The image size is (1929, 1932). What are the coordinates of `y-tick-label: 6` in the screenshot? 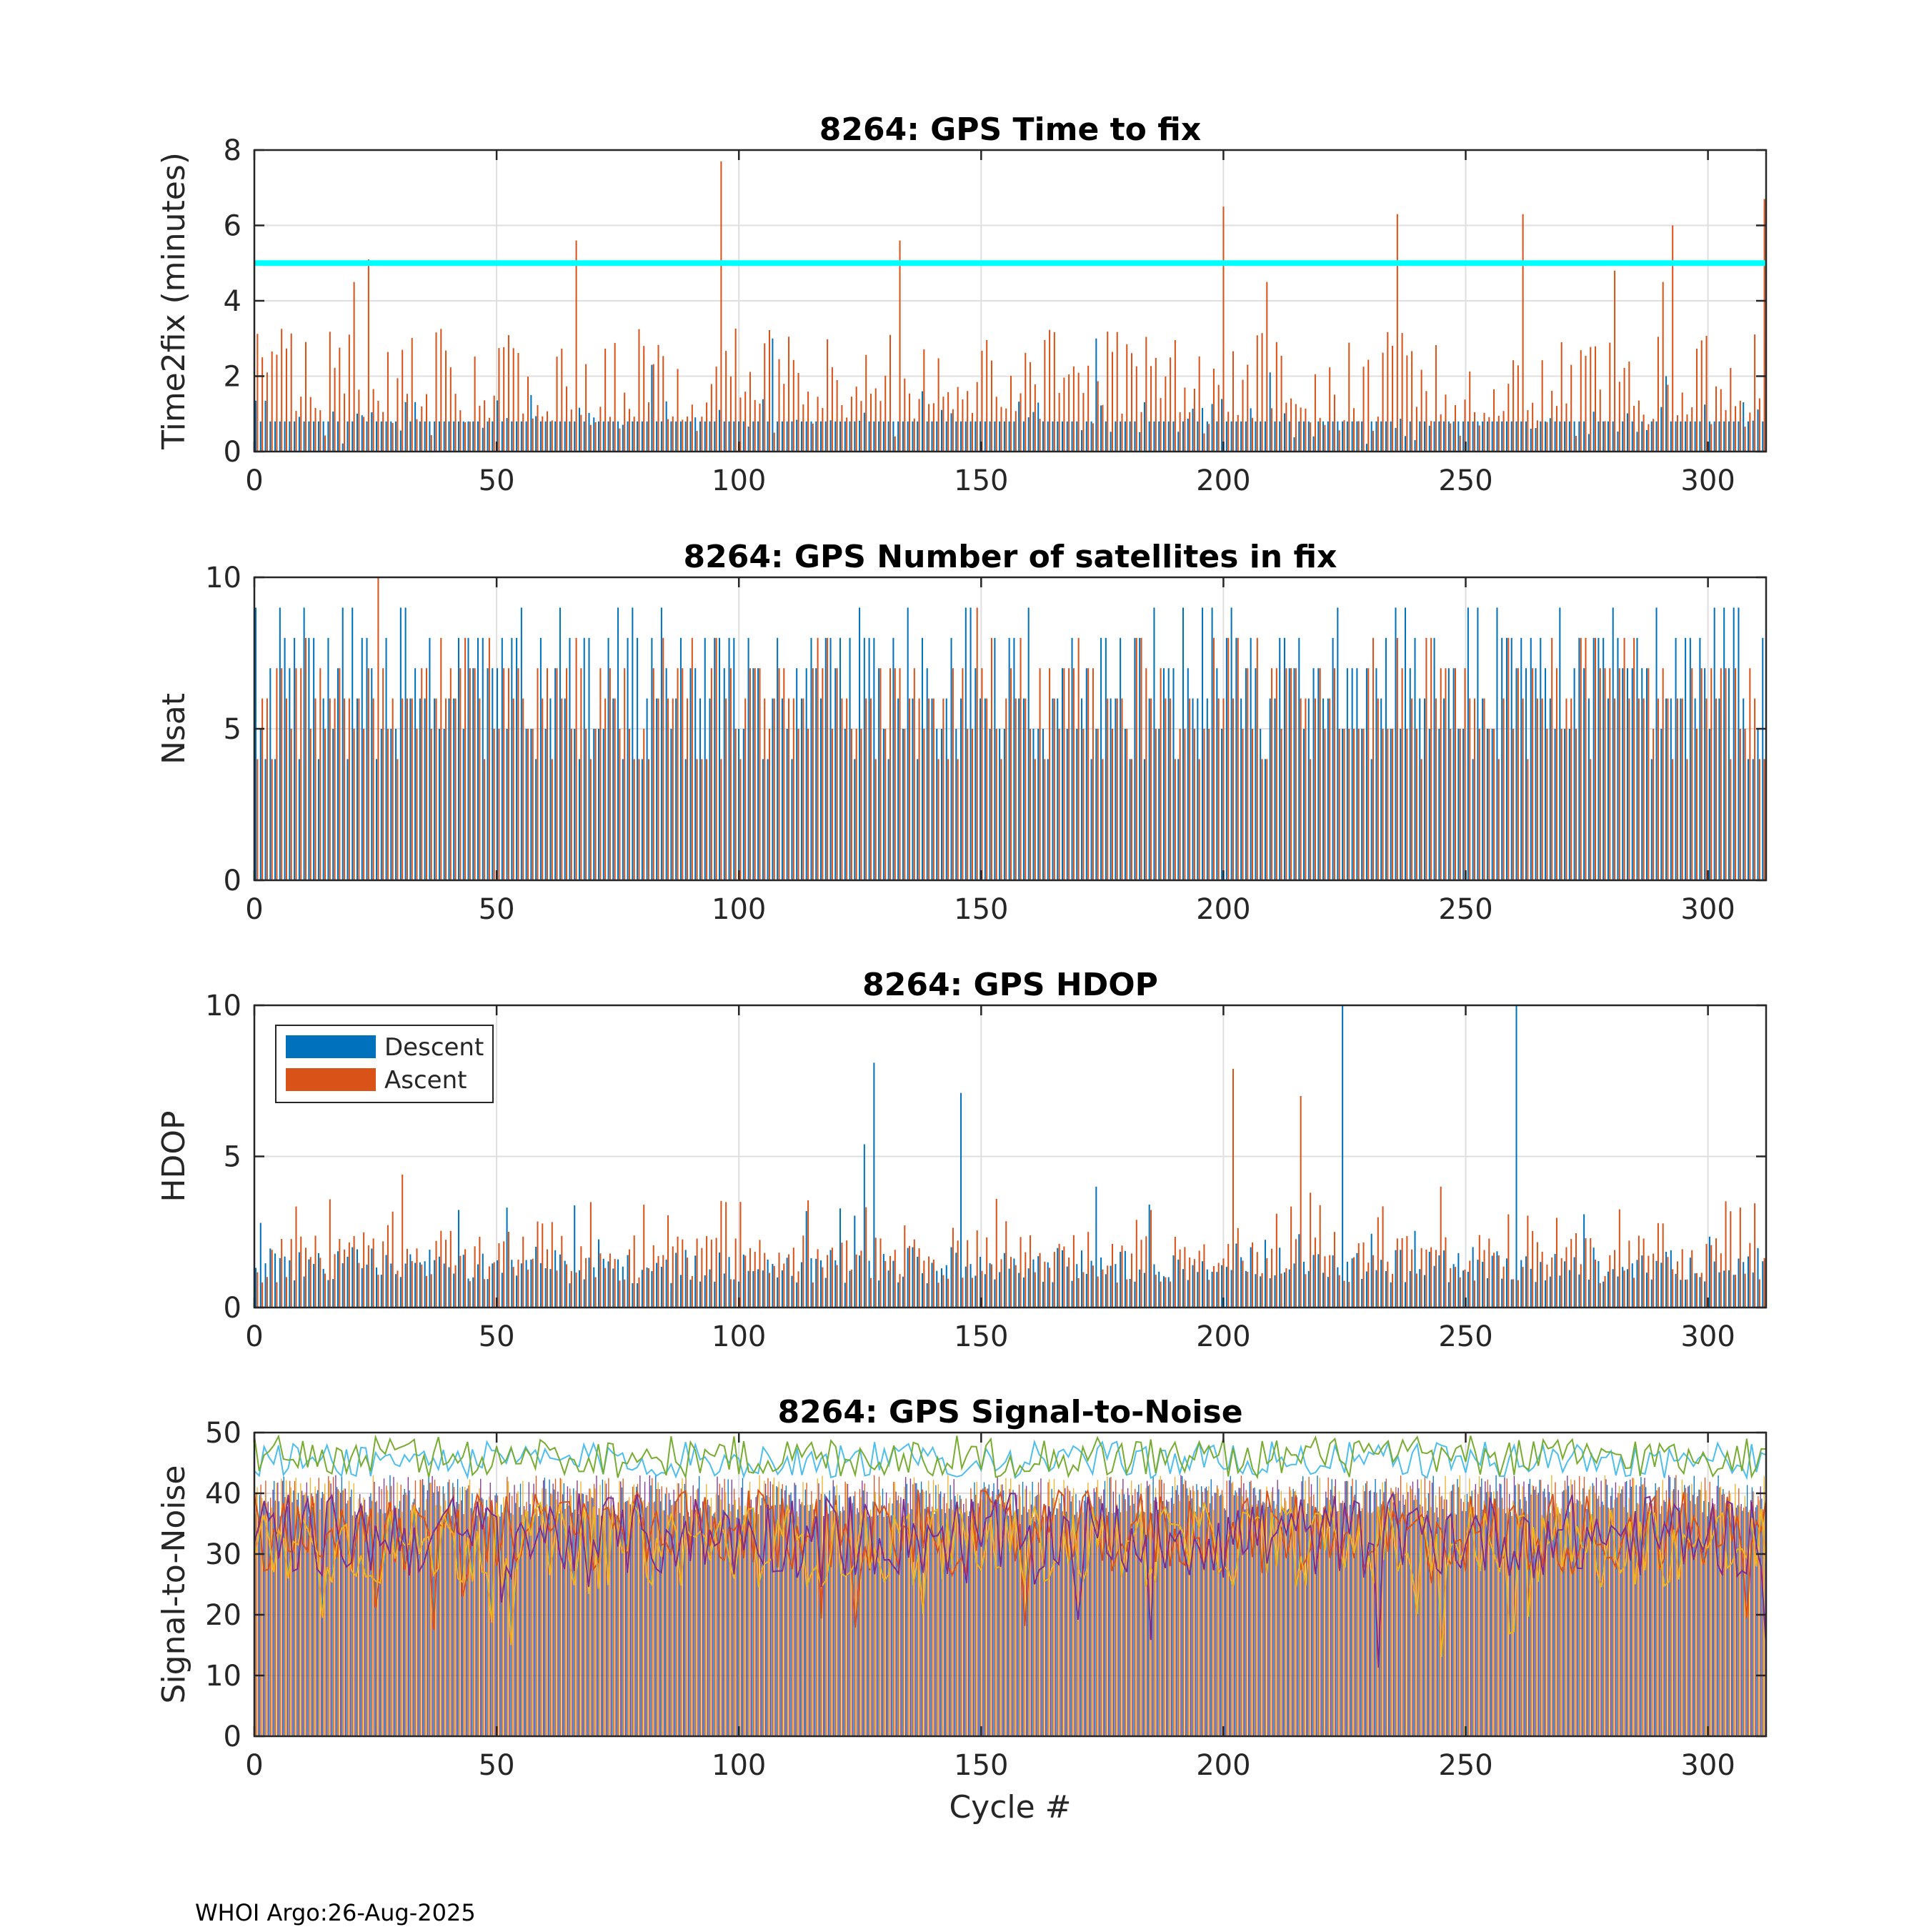 It's located at (232, 226).